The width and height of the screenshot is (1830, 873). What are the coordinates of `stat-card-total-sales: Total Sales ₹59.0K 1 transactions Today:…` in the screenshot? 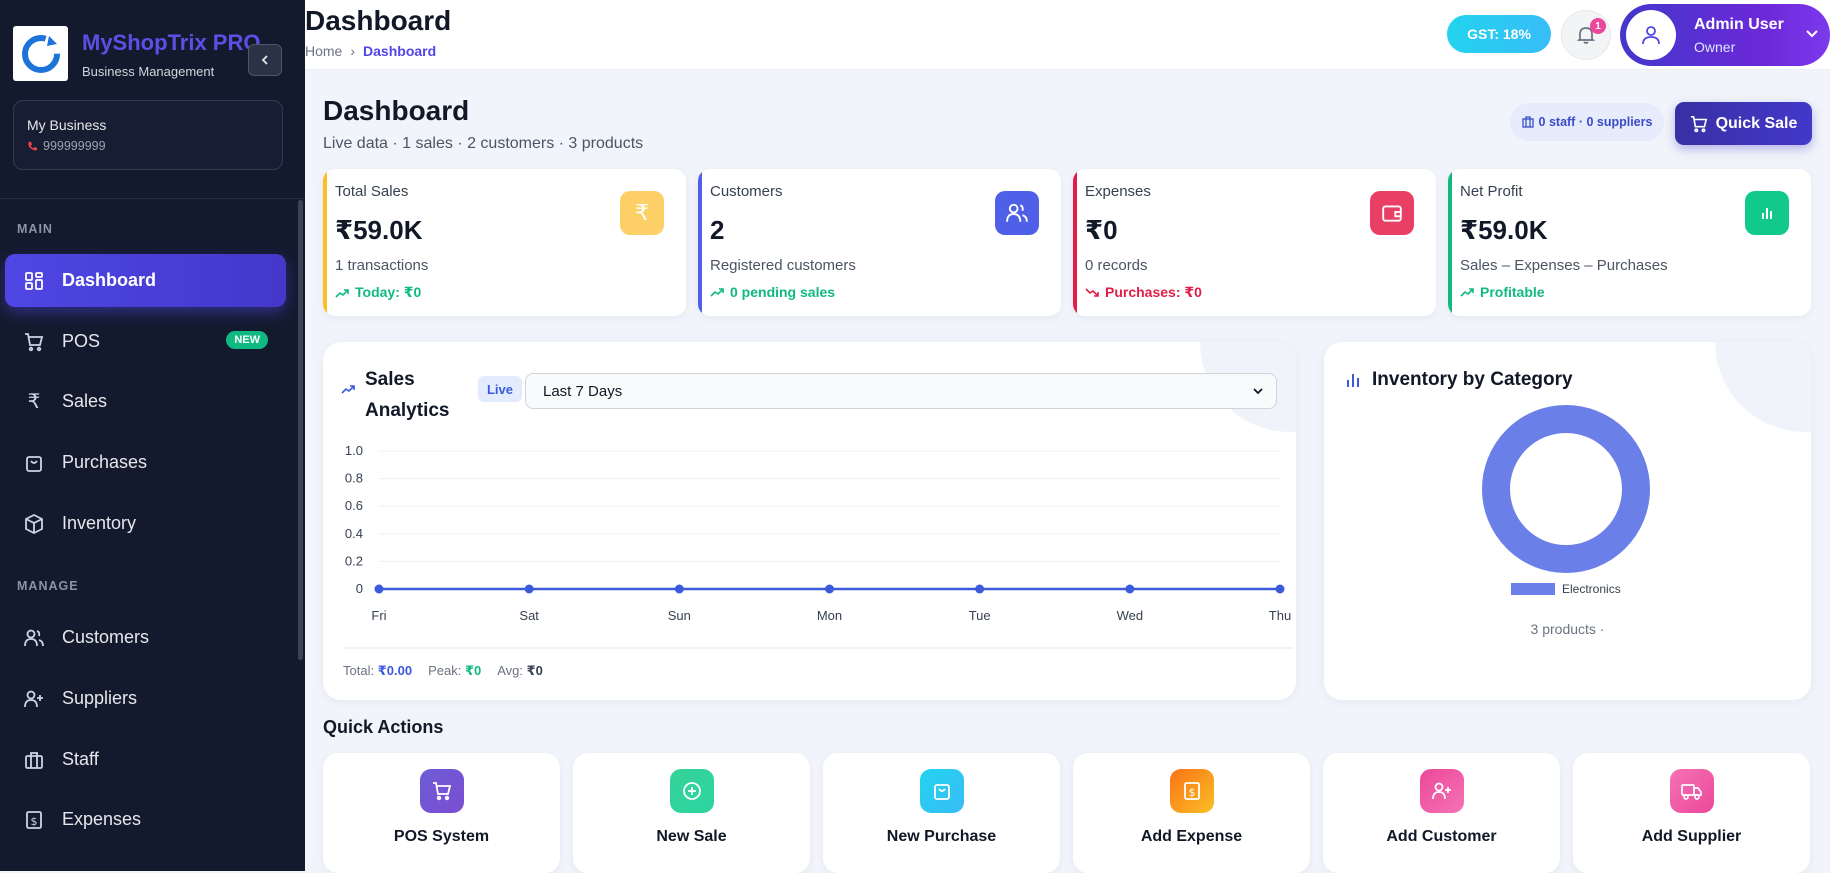 It's located at (504, 242).